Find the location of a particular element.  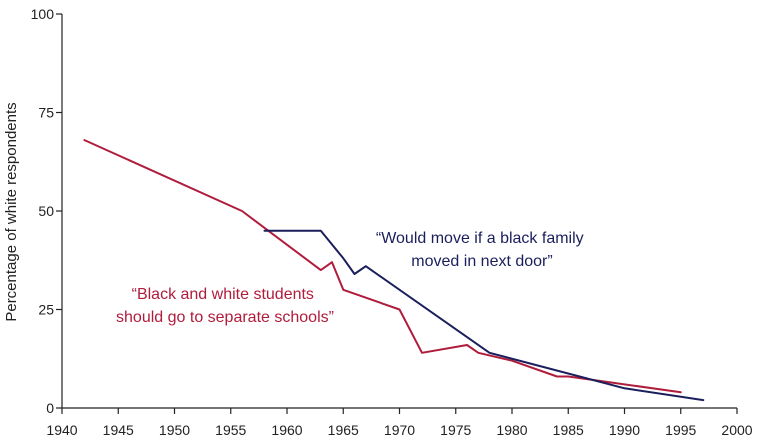

x-tick-label: 1955 is located at coordinates (230, 430).